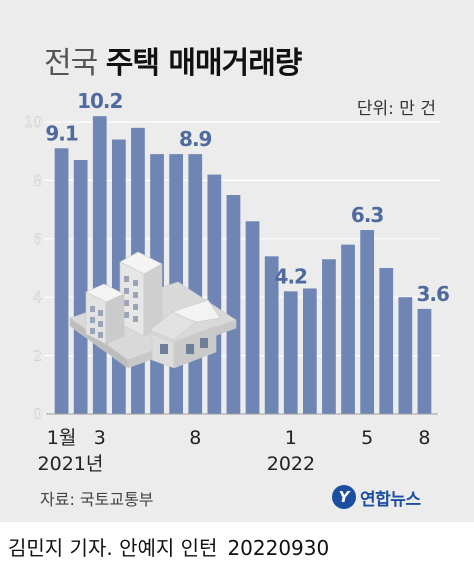  I want to click on apt-right, so click(115, 319).